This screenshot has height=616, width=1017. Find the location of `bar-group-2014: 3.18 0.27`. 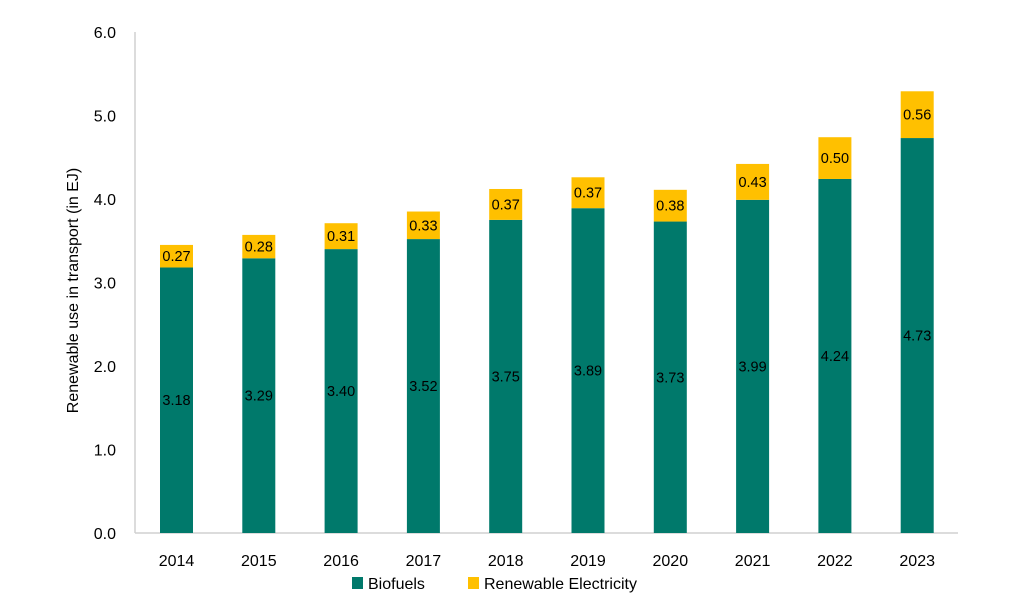

bar-group-2014: 3.18 0.27 is located at coordinates (176, 388).